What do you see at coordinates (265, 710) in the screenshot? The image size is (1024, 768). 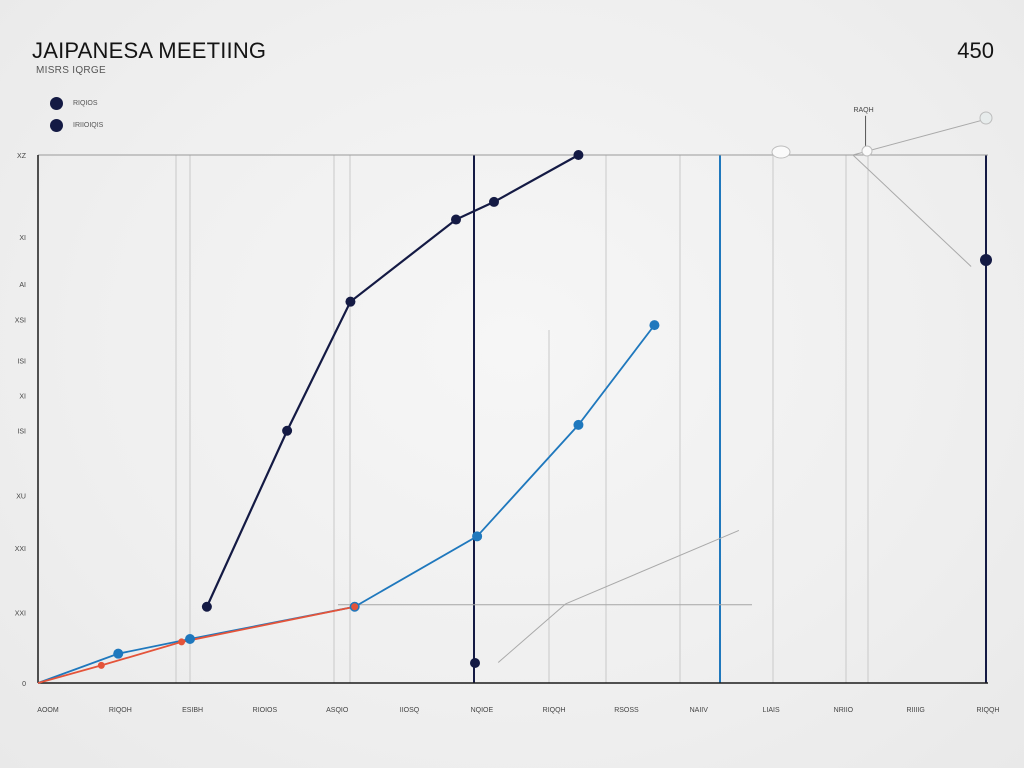 I see `x-tick-label: RIOIOS` at bounding box center [265, 710].